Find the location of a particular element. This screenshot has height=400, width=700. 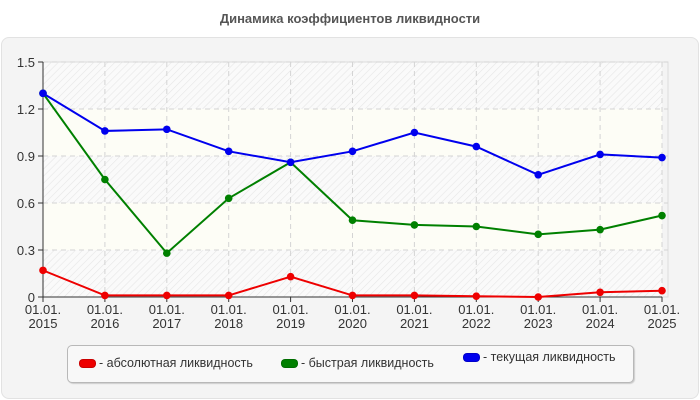

legend-item-quick: - быстрая ликвидность is located at coordinates (357, 363).